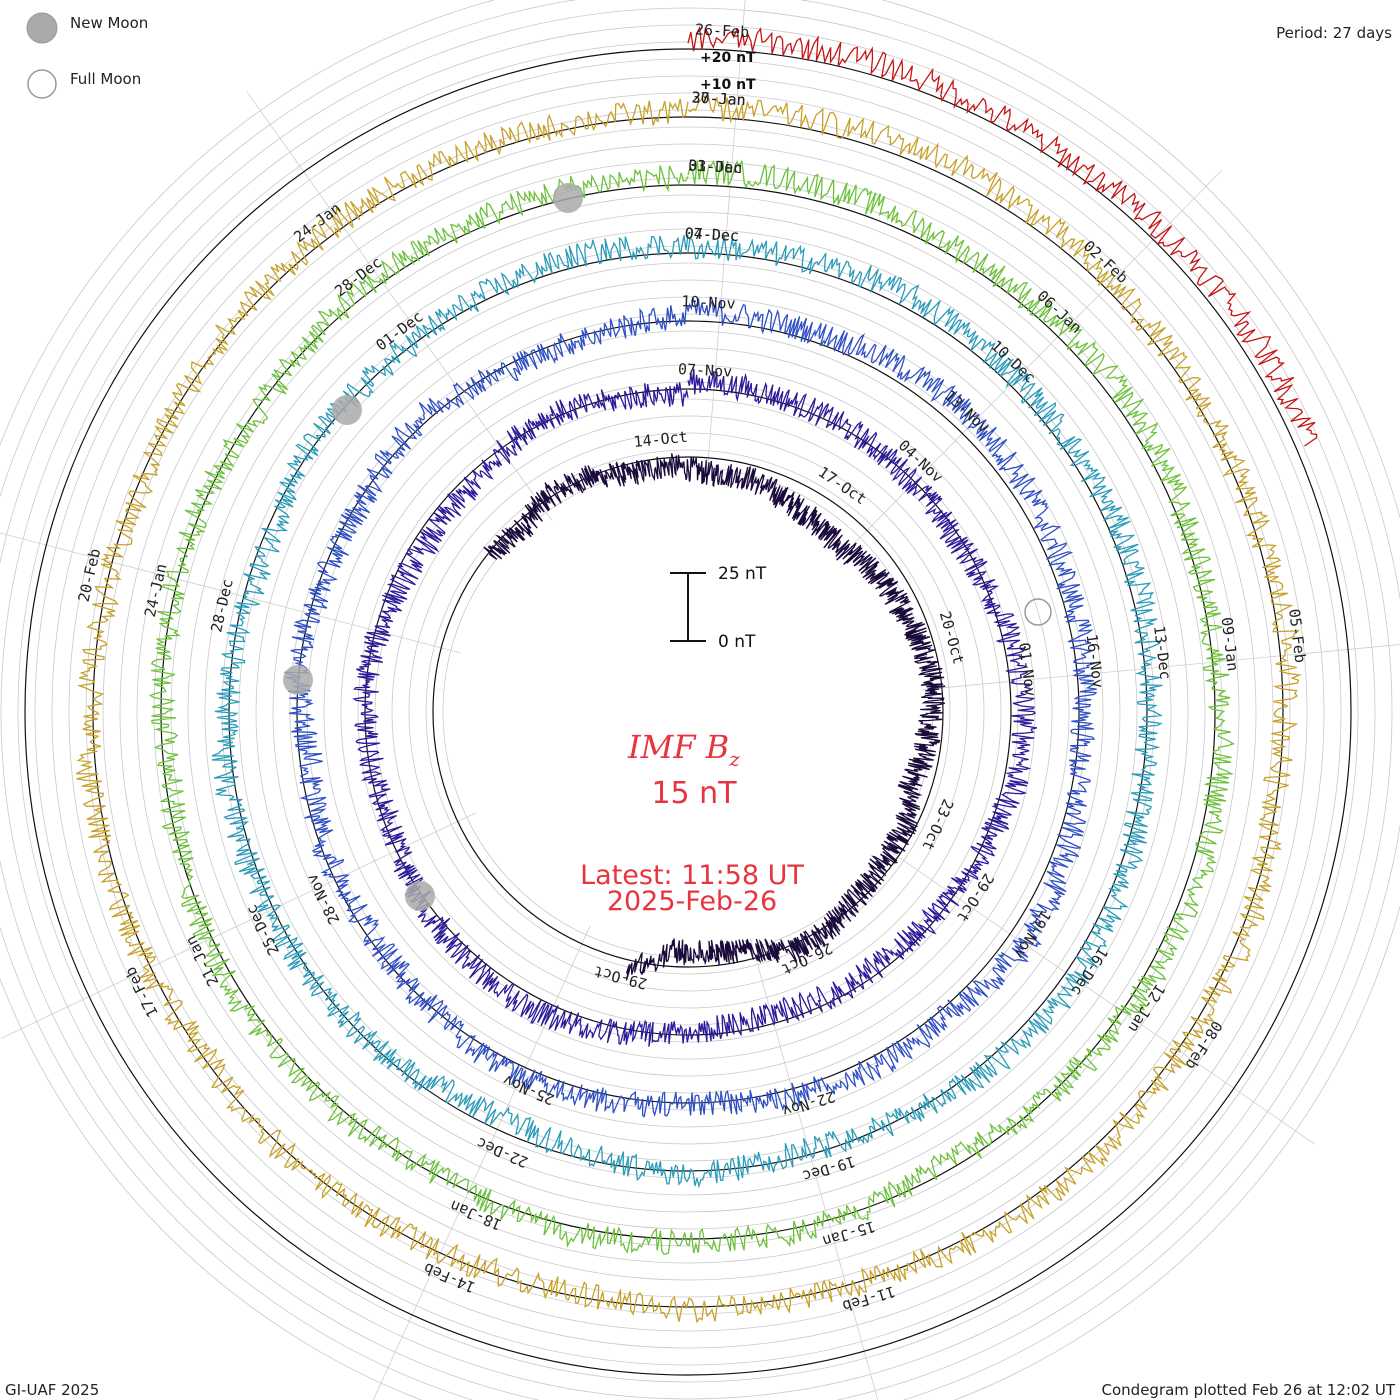  What do you see at coordinates (1038, 612) in the screenshot?
I see `full-moon-marker` at bounding box center [1038, 612].